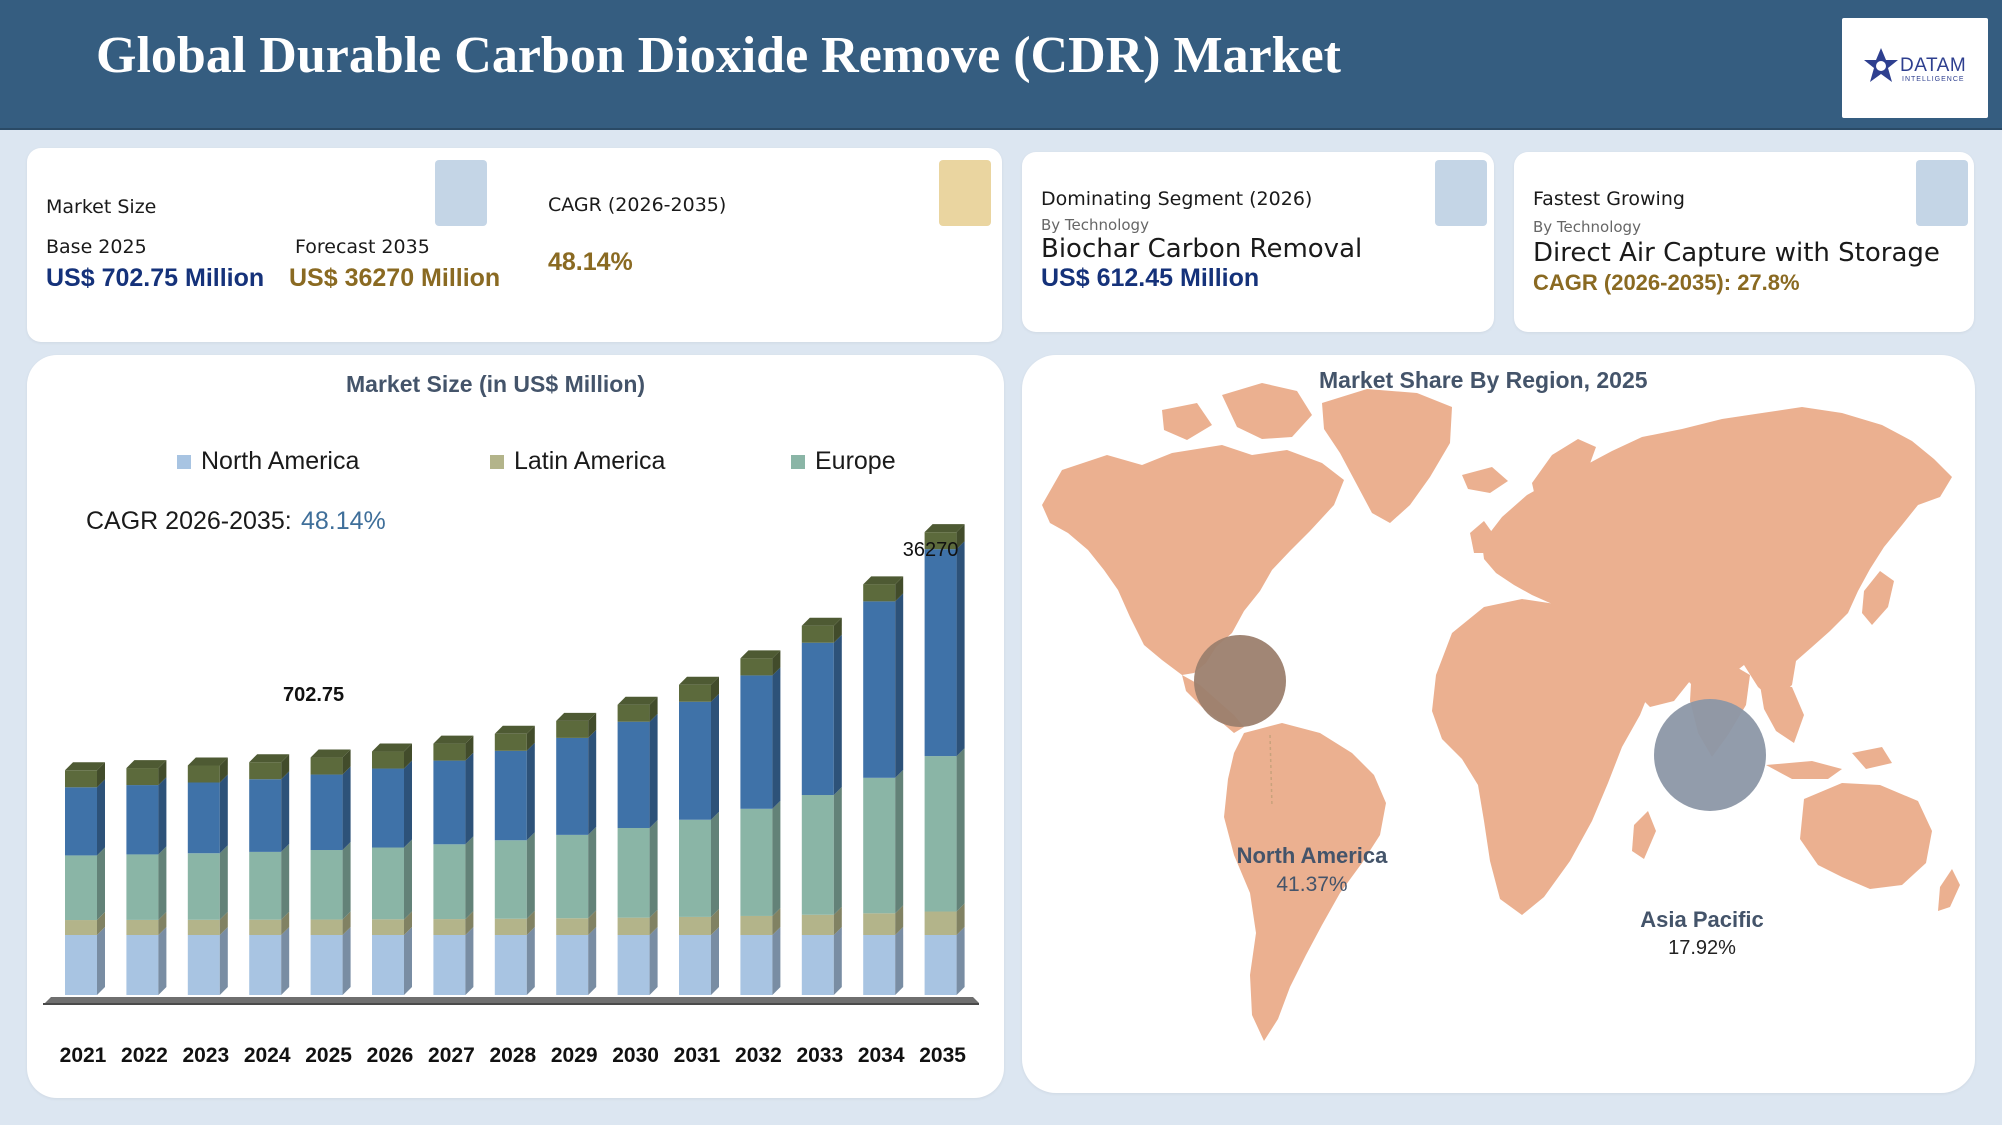  What do you see at coordinates (267, 1055) in the screenshot?
I see `x-tick-label-2024: 2024` at bounding box center [267, 1055].